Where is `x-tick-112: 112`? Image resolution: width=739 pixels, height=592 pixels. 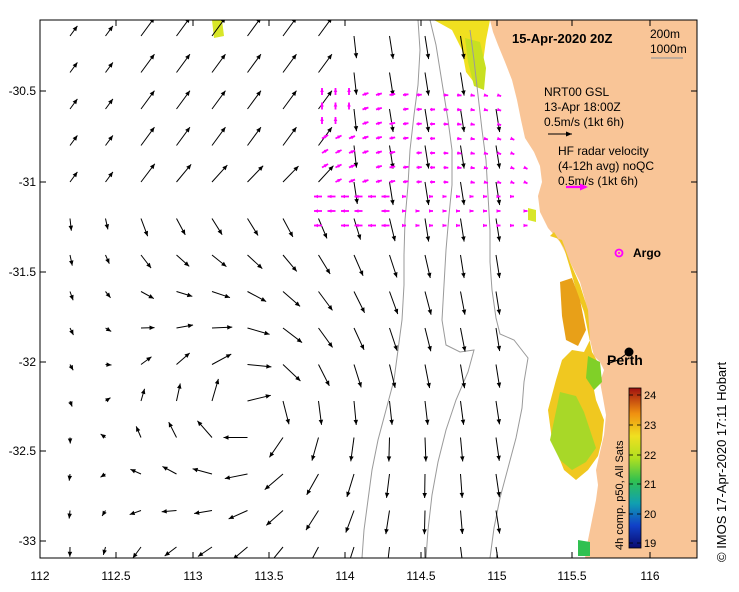
x-tick-112: 112 is located at coordinates (39, 576).